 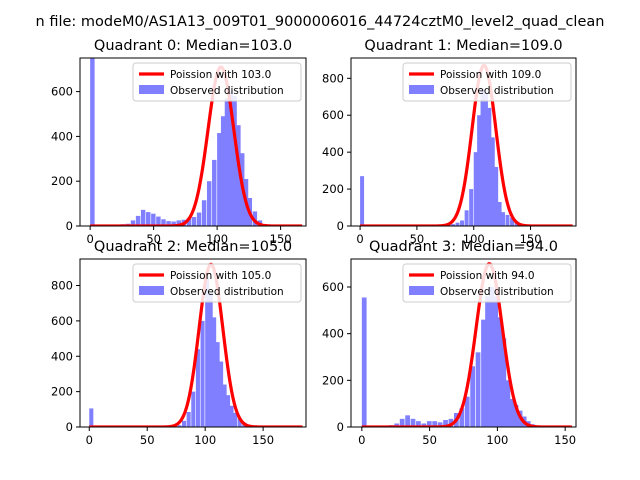 I want to click on subplot-title: Quadrant 3: Median=94.0, so click(x=463, y=247).